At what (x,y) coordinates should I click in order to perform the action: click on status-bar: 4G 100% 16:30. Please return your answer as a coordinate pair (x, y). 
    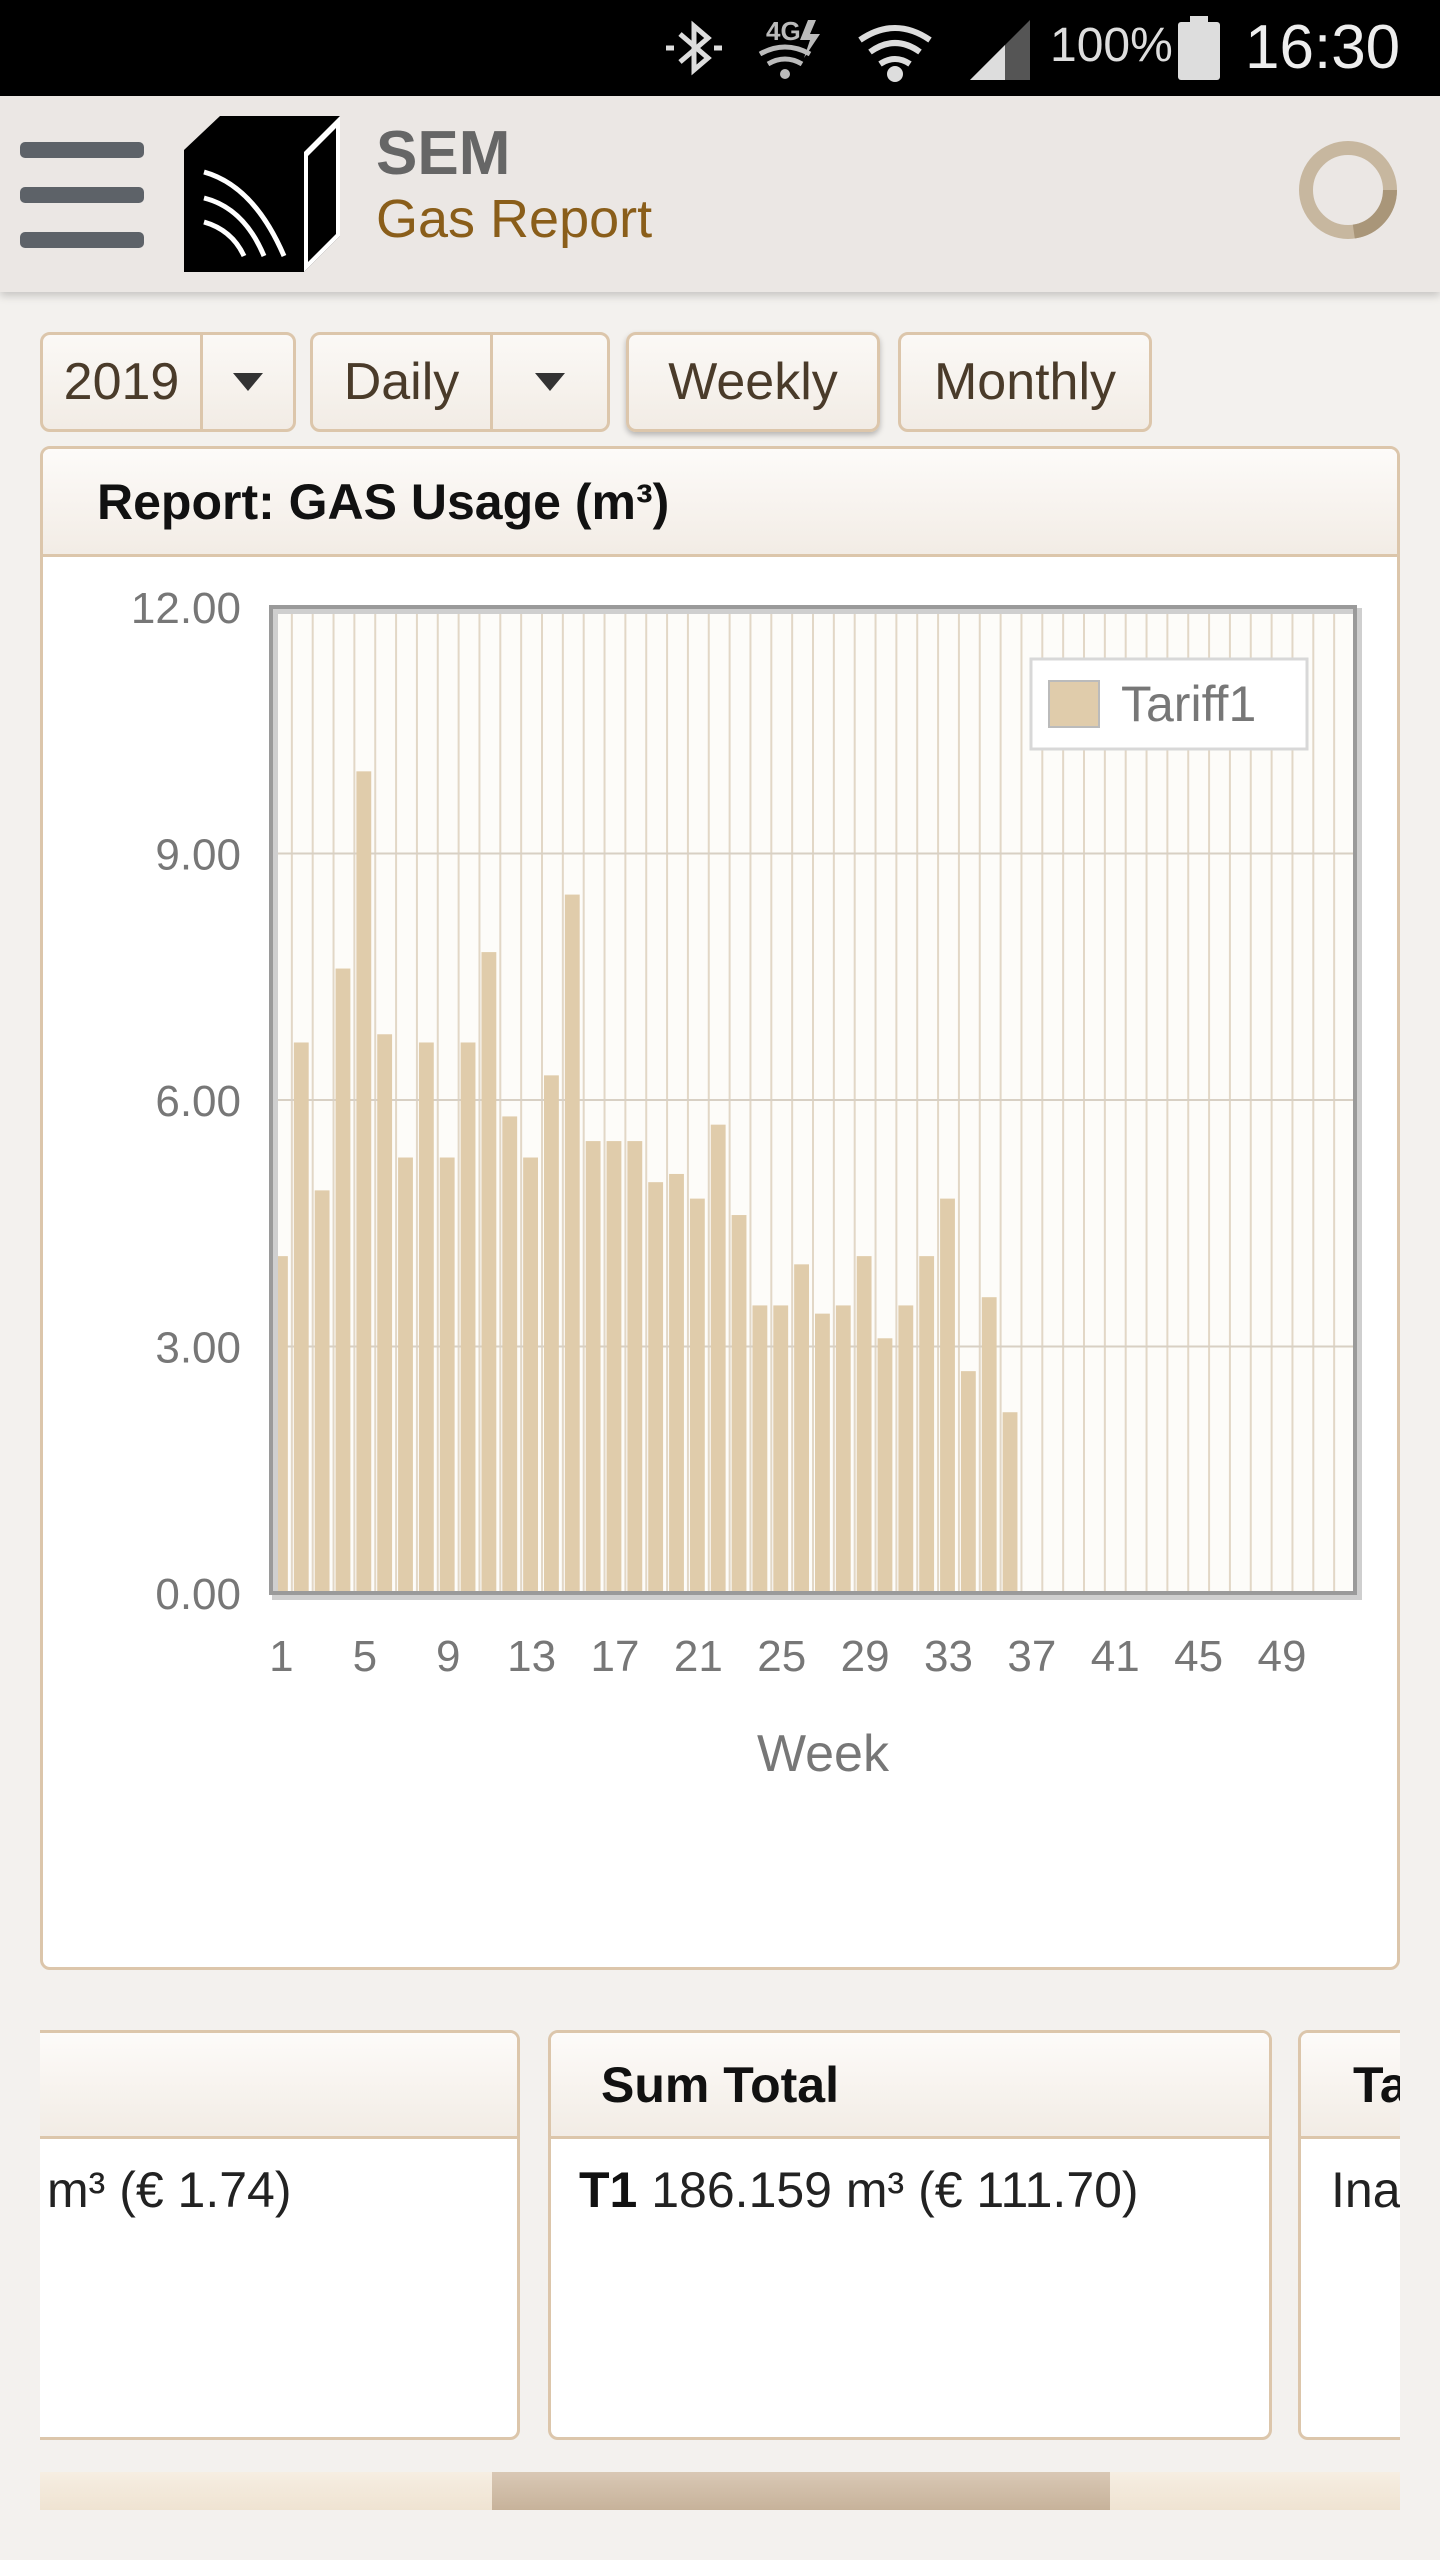
    Looking at the image, I should click on (720, 48).